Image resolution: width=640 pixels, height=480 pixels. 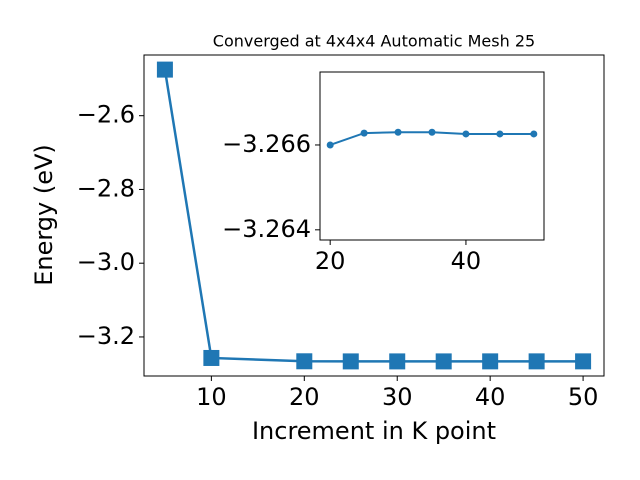 I want to click on y-tick-label: −3.2, so click(x=106, y=336).